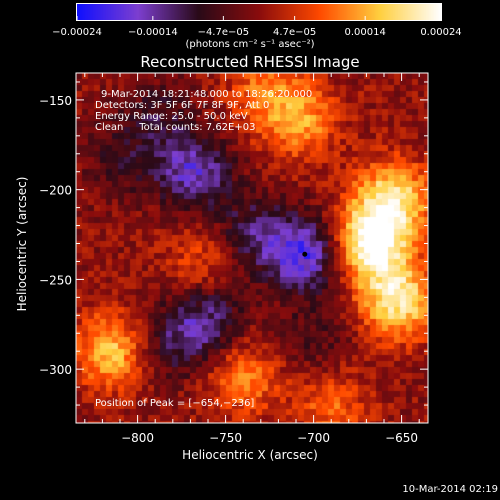  What do you see at coordinates (207, 94) in the screenshot?
I see `annotation-time-range: 9-Mar-2014 18:21:48.000 to 18:26:20.000` at bounding box center [207, 94].